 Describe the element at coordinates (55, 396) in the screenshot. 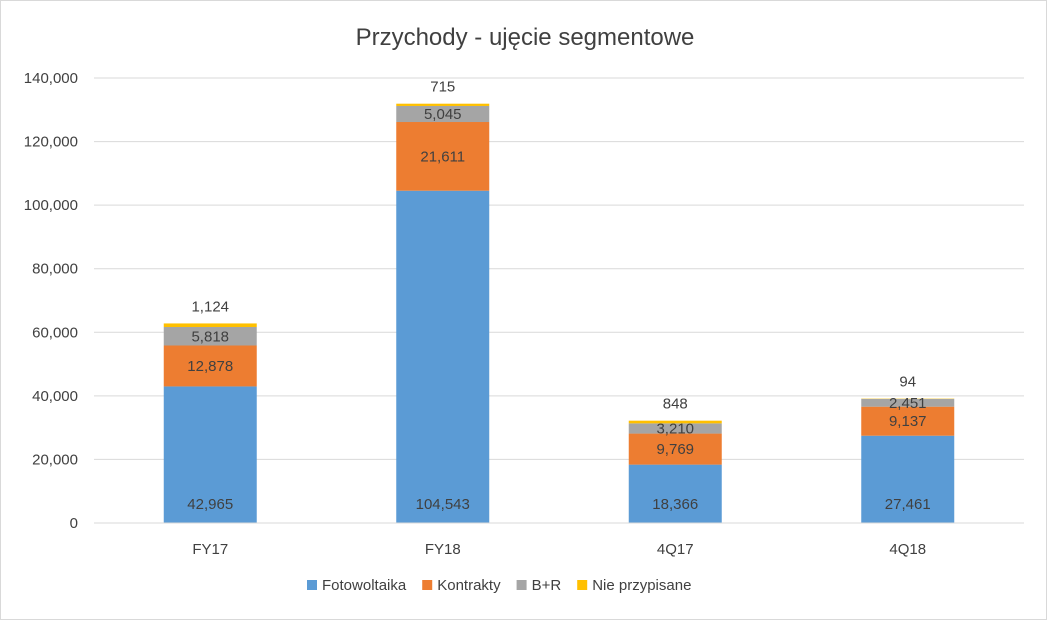

I see `y-tick-label: 40,000` at that location.